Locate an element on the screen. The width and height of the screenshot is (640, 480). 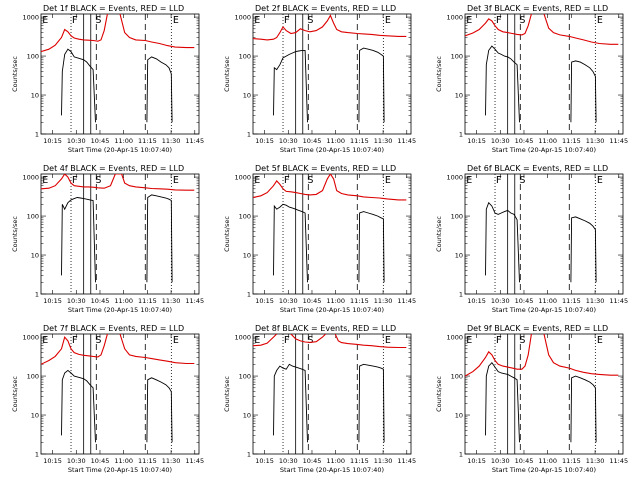
panel-title: Det 7f BLACK = Events, RED = LLD is located at coordinates (113, 328).